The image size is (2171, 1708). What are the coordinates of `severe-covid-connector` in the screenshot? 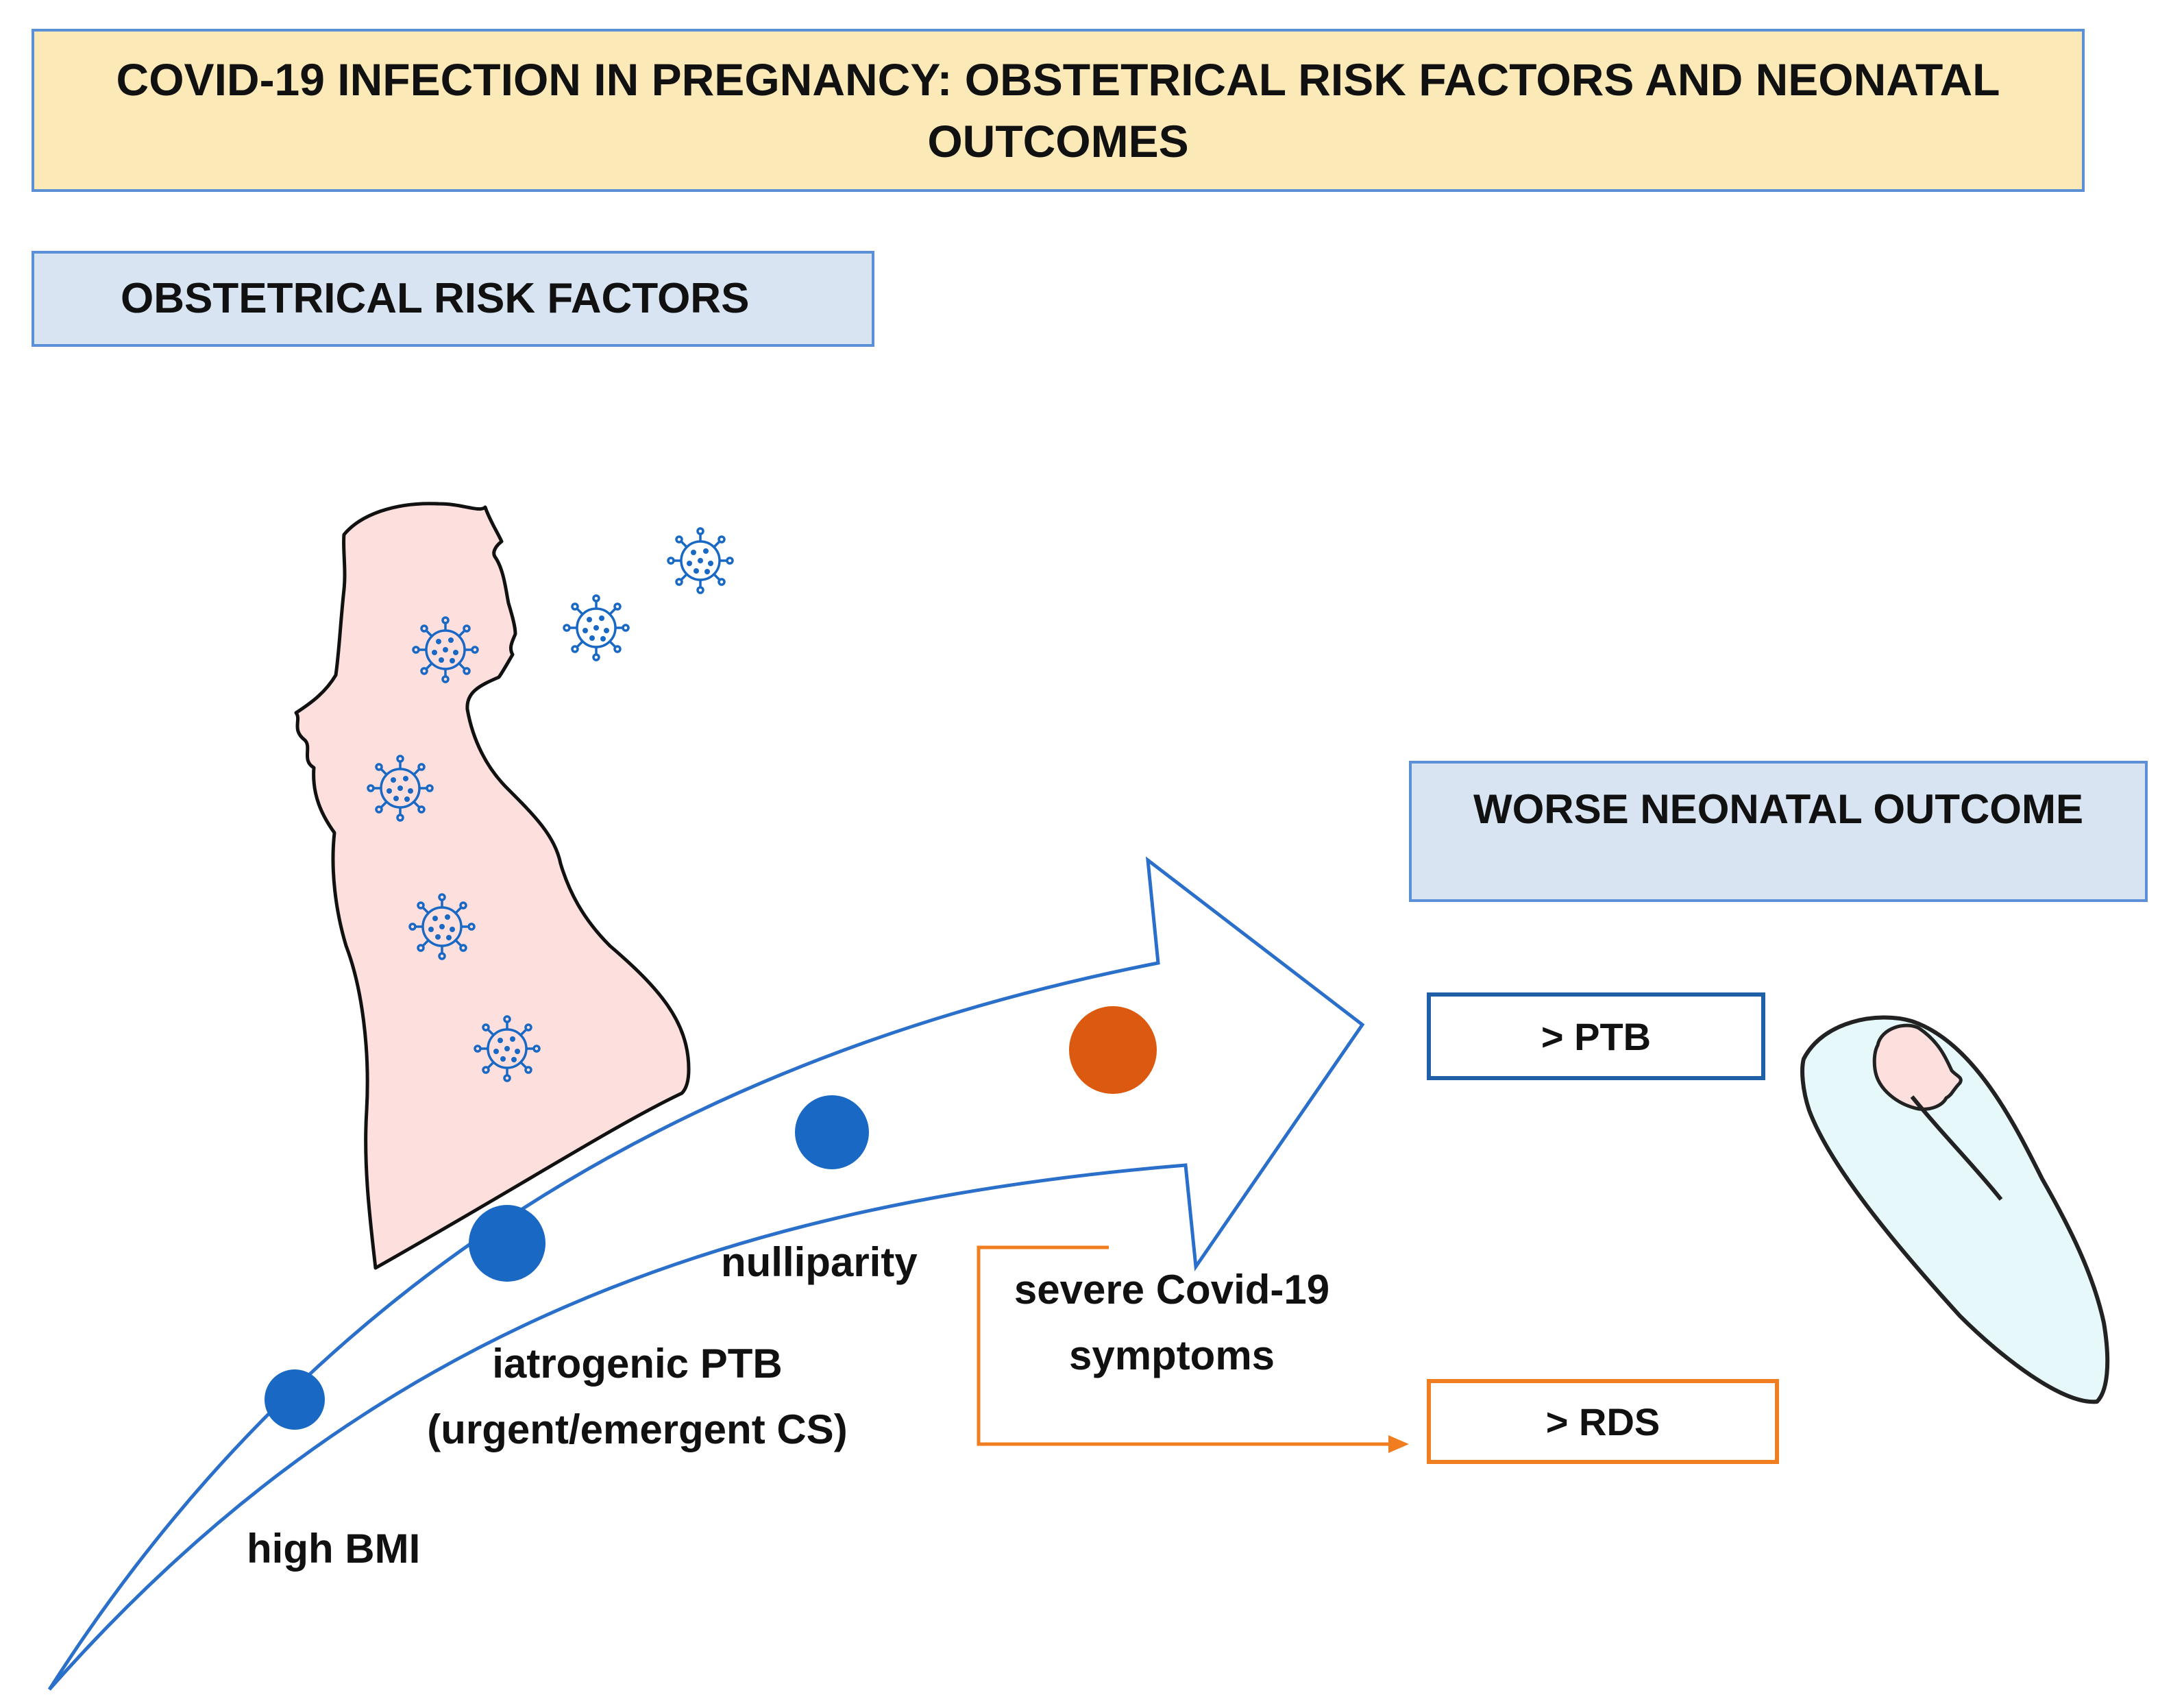 It's located at (1184, 1345).